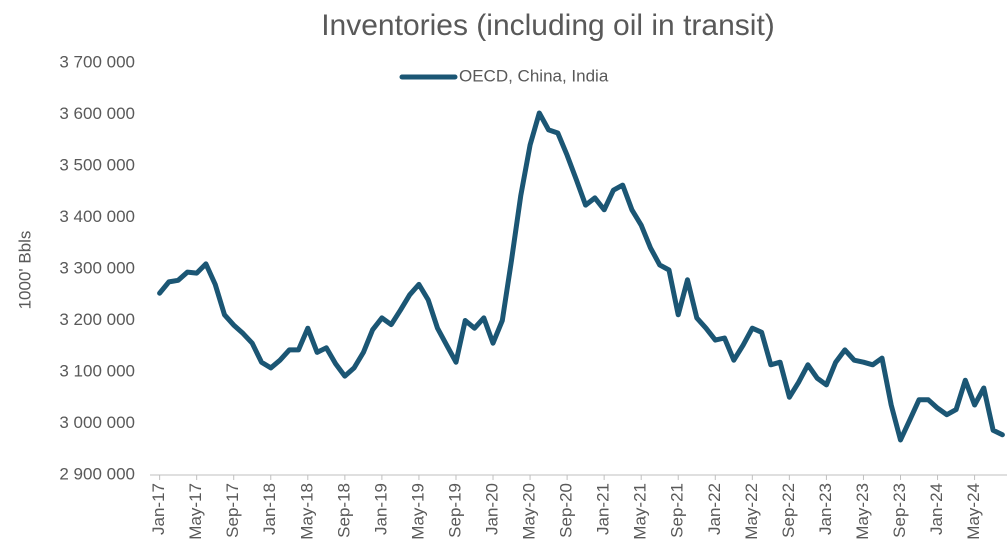 The height and width of the screenshot is (558, 1007). I want to click on x-tick-label: May-21, so click(640, 511).